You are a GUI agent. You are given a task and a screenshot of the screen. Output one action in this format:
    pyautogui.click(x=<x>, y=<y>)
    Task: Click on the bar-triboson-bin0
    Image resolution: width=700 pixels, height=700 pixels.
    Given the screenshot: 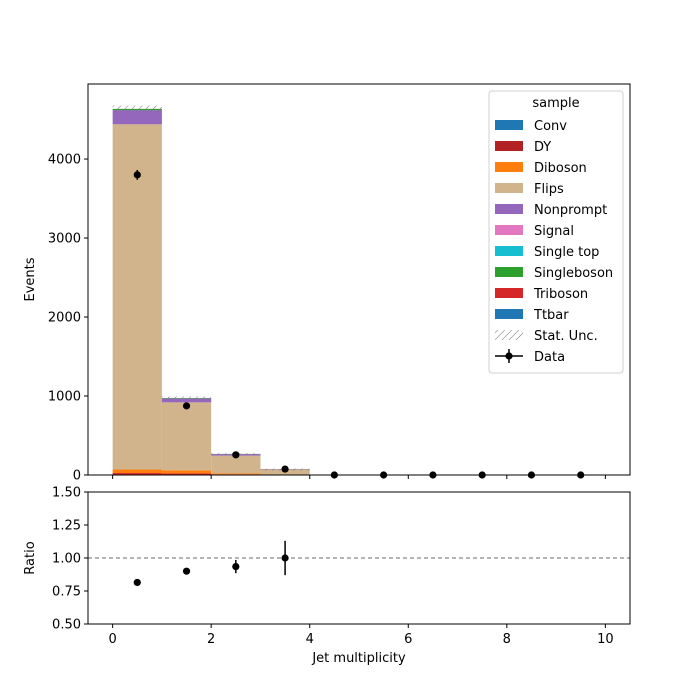 What is the action you would take?
    pyautogui.click(x=137, y=474)
    